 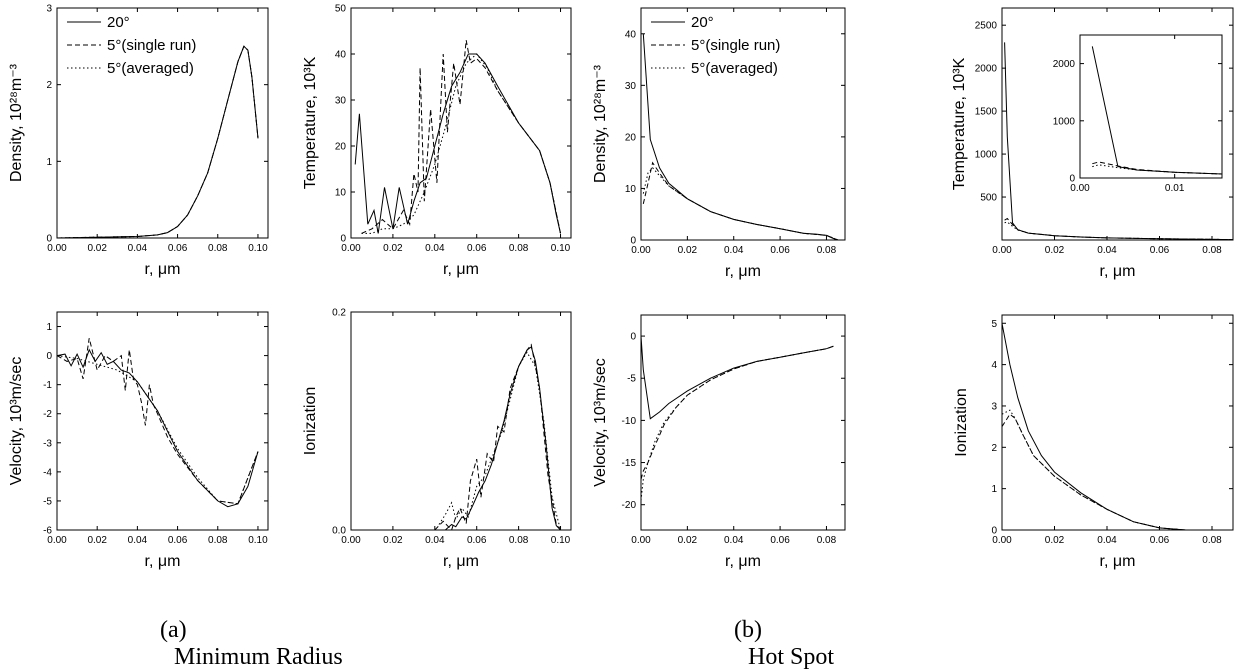 What do you see at coordinates (961, 422) in the screenshot?
I see `y-axis-label: Ionization` at bounding box center [961, 422].